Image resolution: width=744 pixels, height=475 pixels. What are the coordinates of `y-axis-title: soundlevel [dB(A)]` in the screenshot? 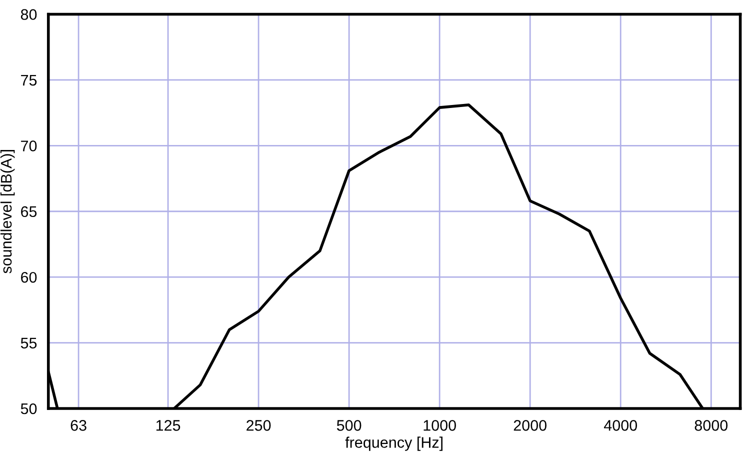 It's located at (7, 212).